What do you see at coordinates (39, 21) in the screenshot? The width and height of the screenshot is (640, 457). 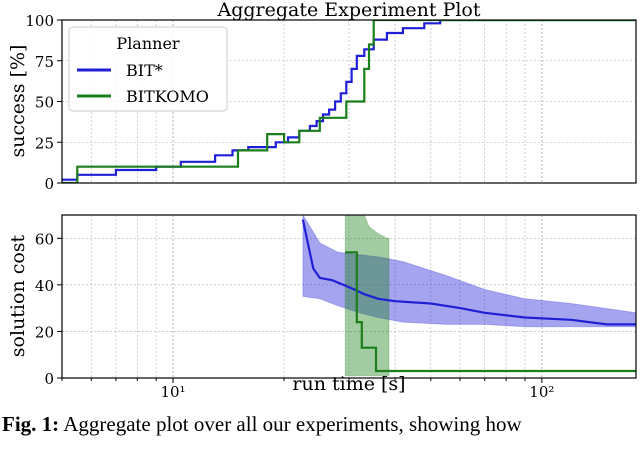 I see `y-tick-label: 100` at bounding box center [39, 21].